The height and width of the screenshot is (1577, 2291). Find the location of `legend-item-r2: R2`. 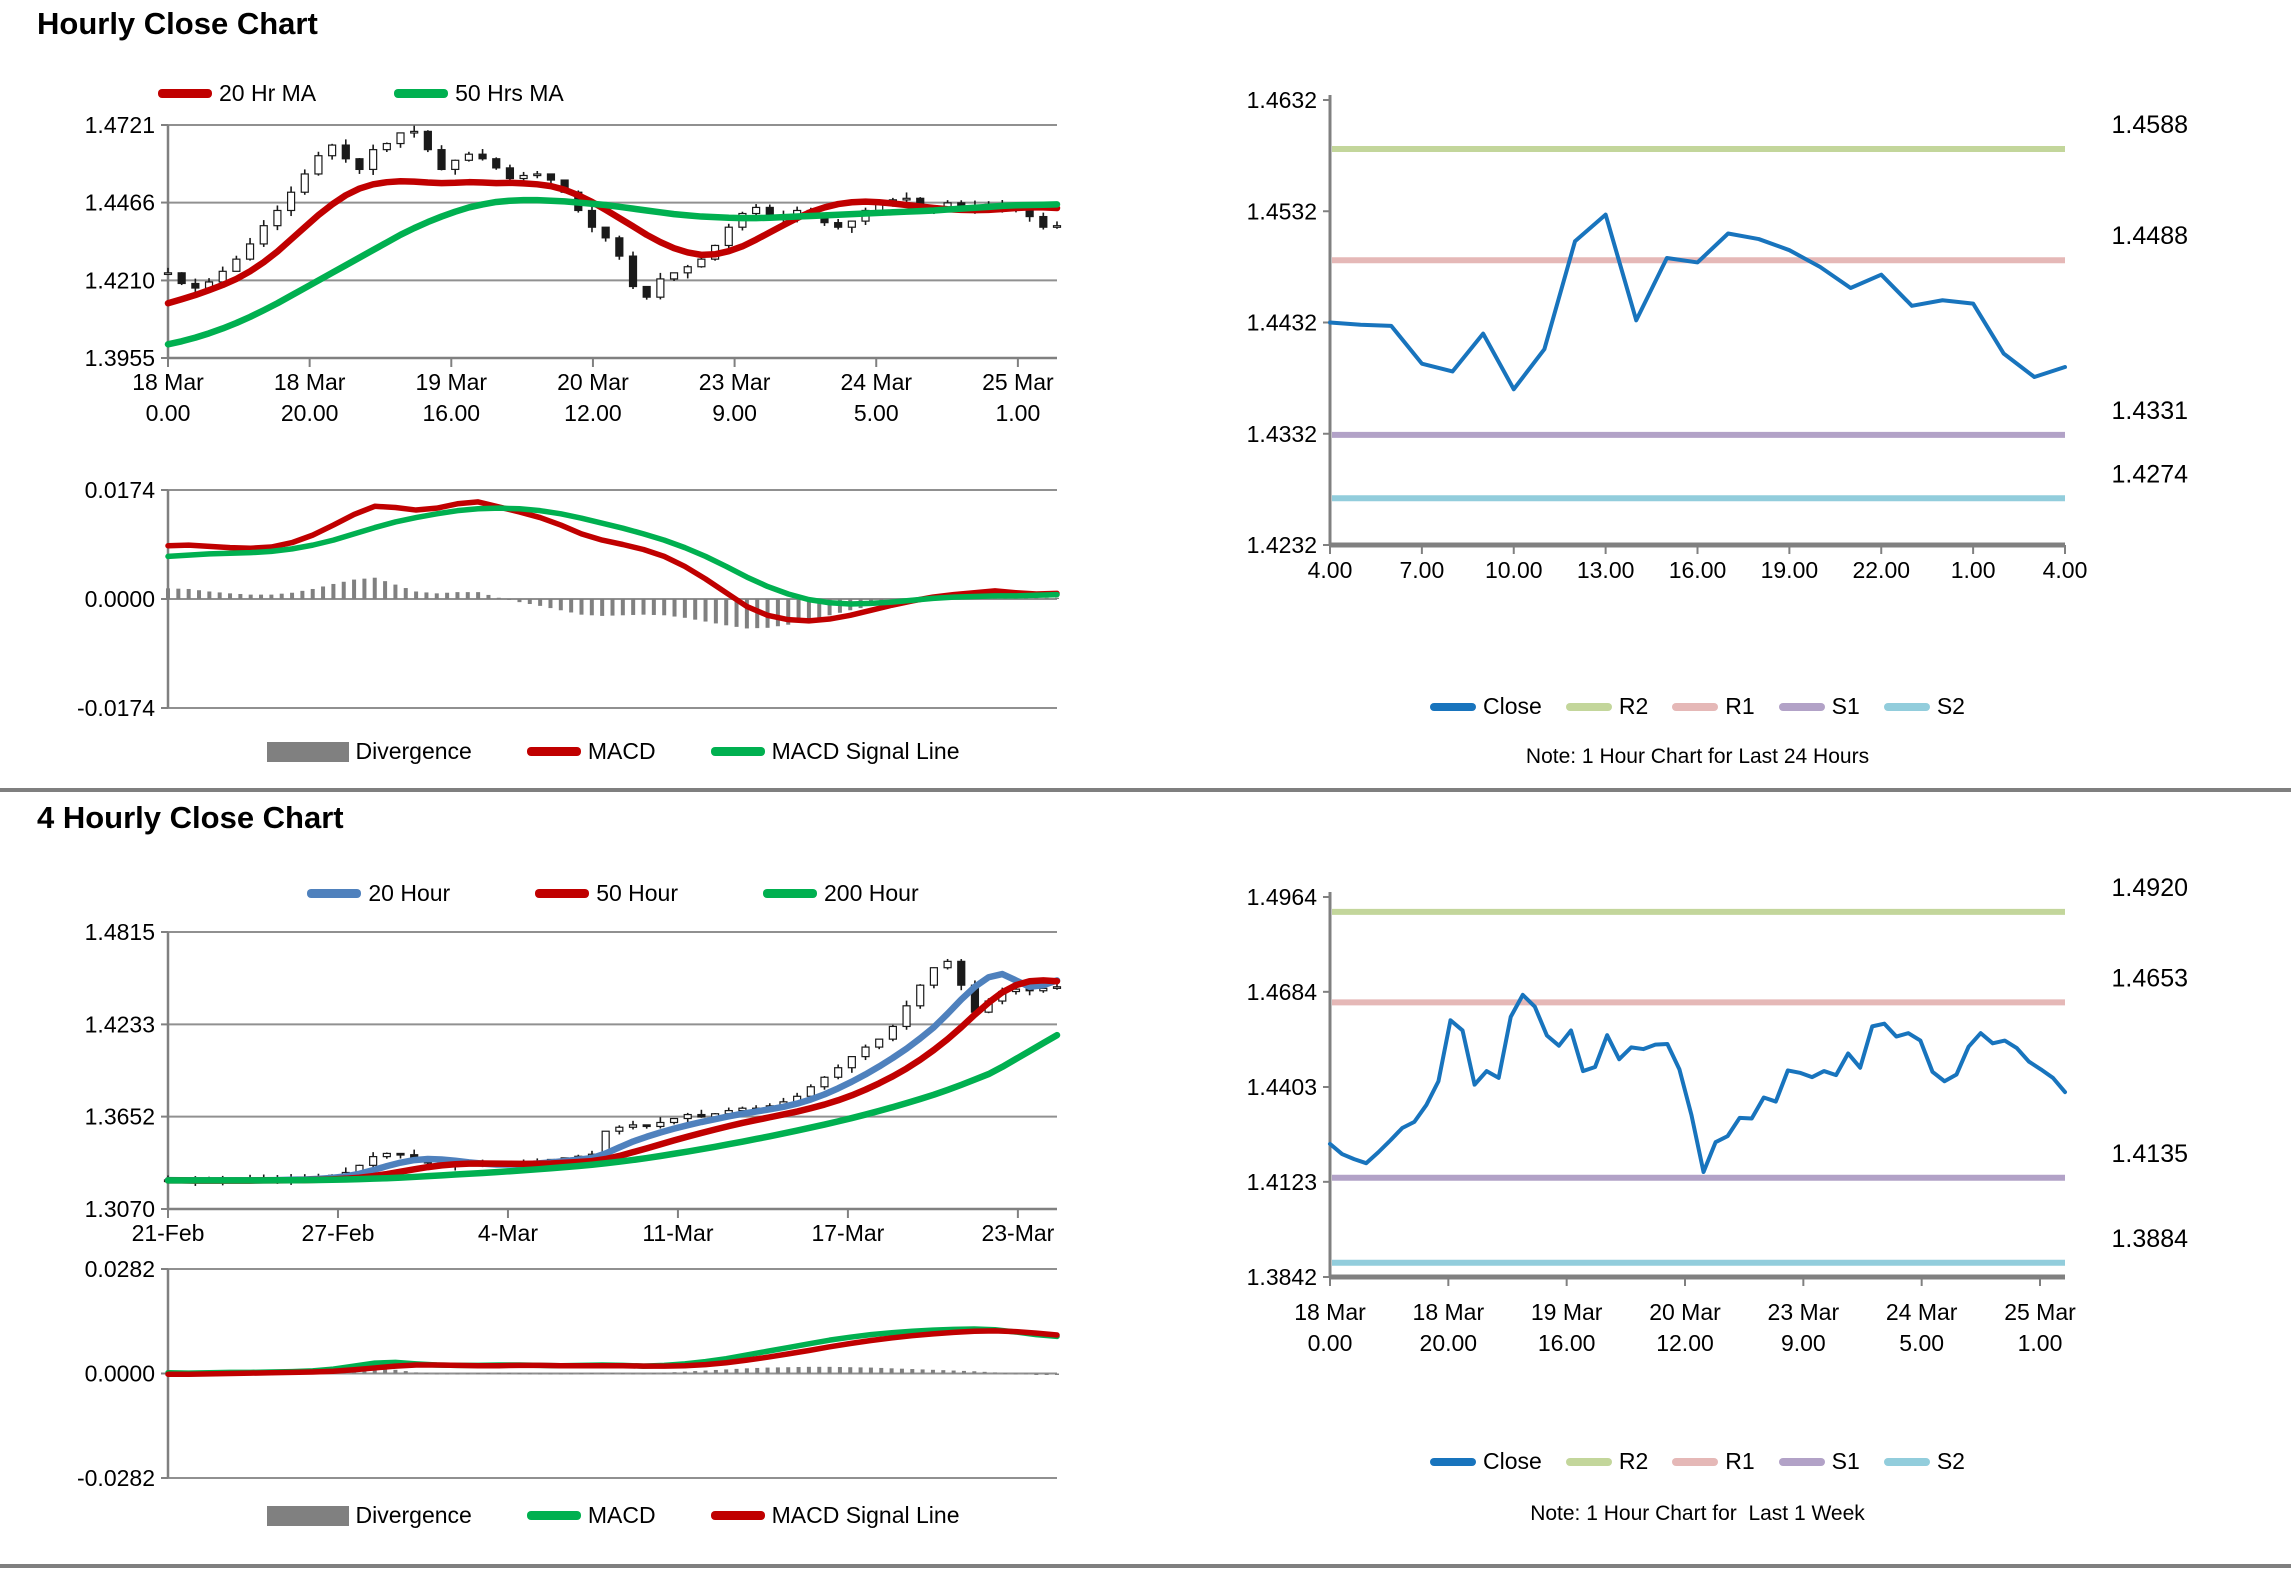

legend-item-r2: R2 is located at coordinates (1607, 706).